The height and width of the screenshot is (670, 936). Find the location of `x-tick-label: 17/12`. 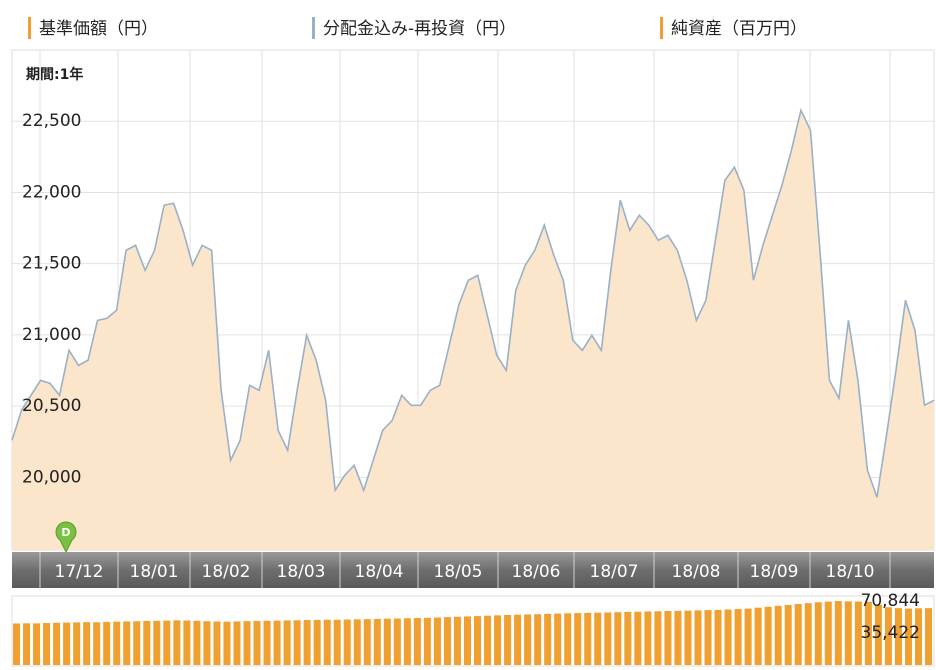

x-tick-label: 17/12 is located at coordinates (79, 572).